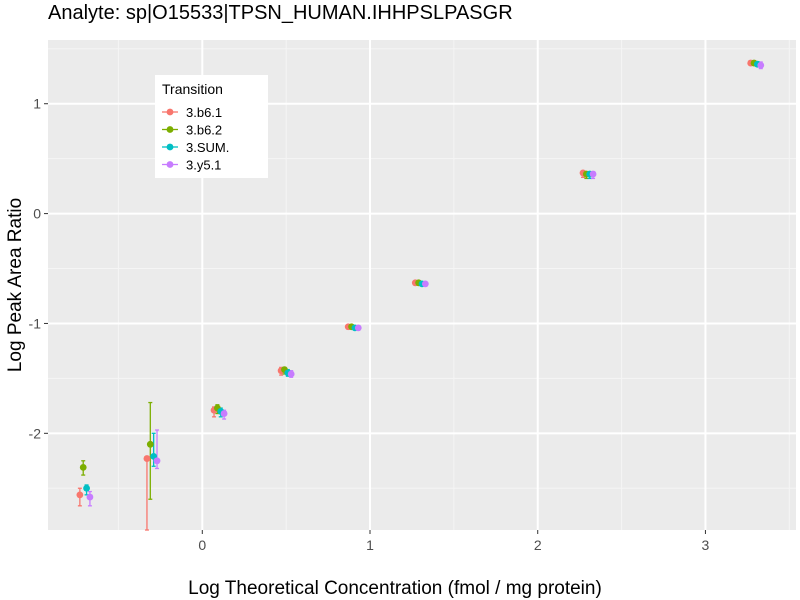  What do you see at coordinates (706, 545) in the screenshot?
I see `x-tick-label: 3` at bounding box center [706, 545].